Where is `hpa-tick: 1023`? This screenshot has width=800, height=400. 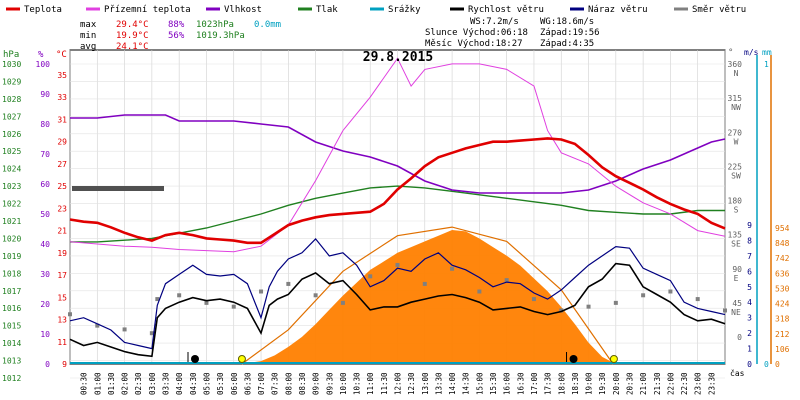
hpa-tick: 1023 is located at coordinates (11, 186).